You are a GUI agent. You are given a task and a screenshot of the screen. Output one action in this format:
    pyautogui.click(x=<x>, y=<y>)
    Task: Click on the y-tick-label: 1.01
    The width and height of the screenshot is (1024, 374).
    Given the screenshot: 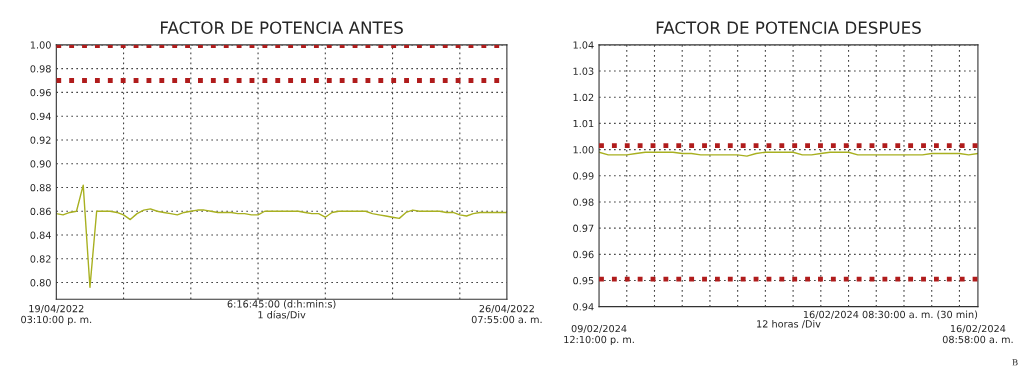 What is the action you would take?
    pyautogui.click(x=583, y=123)
    